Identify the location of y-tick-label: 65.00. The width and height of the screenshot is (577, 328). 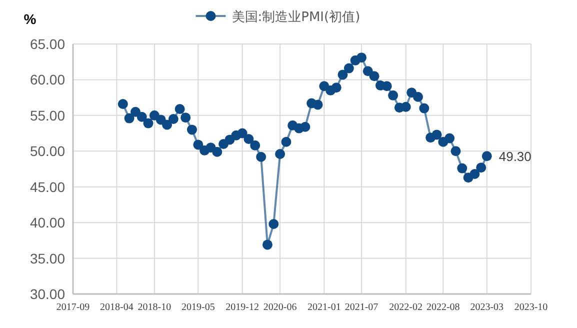
(48, 44).